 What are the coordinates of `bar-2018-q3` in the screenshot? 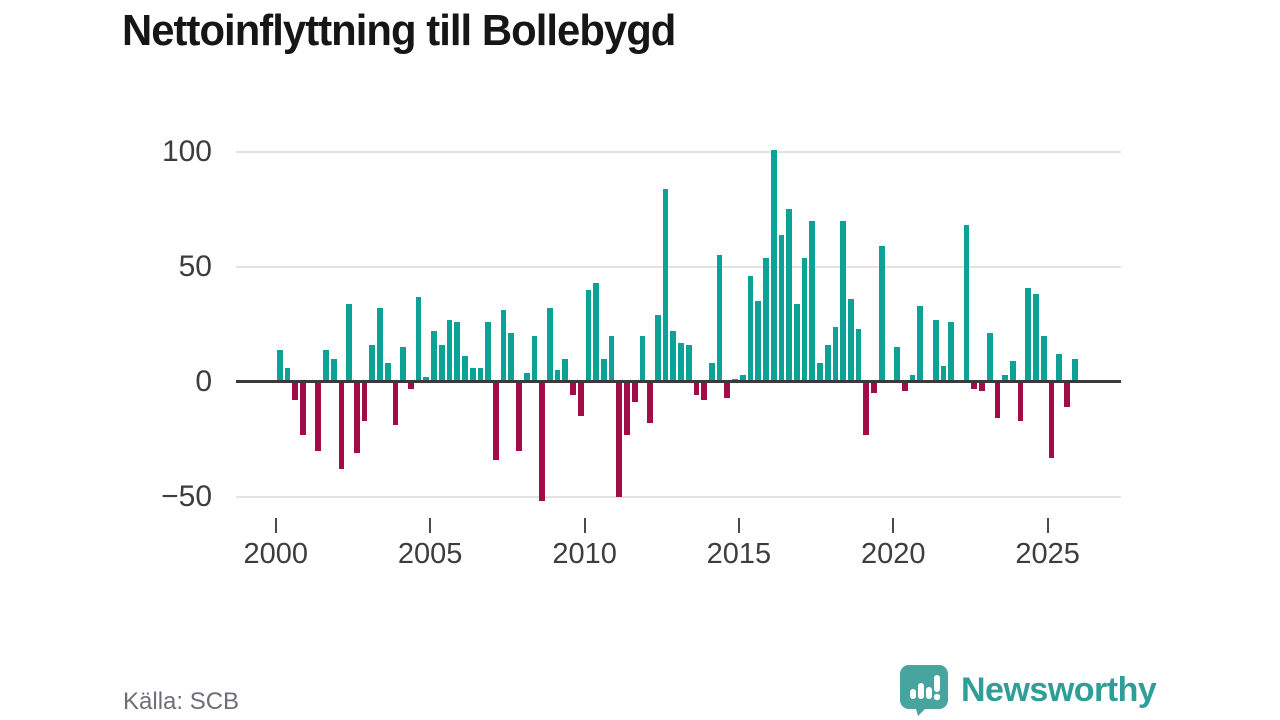 It's located at (850, 340).